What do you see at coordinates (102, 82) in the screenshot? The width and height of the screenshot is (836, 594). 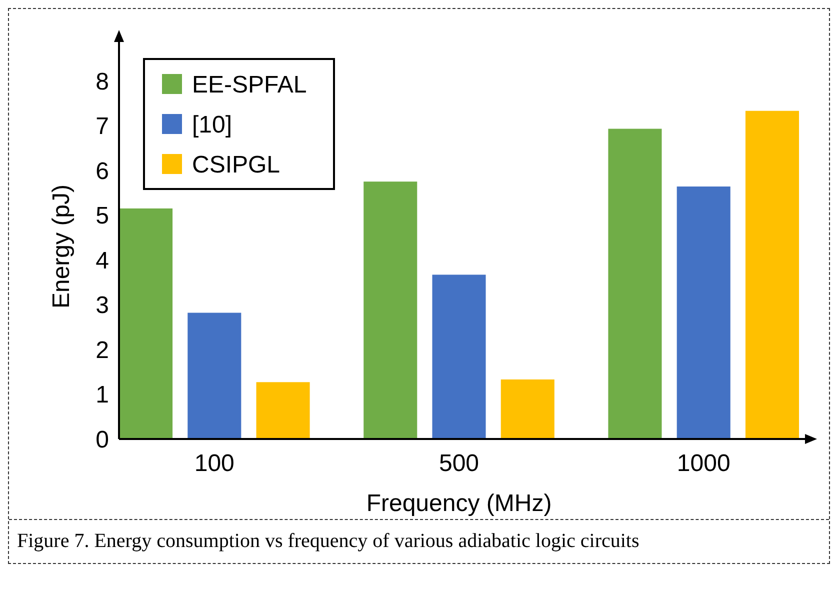 I see `y-tick-label: 8` at bounding box center [102, 82].